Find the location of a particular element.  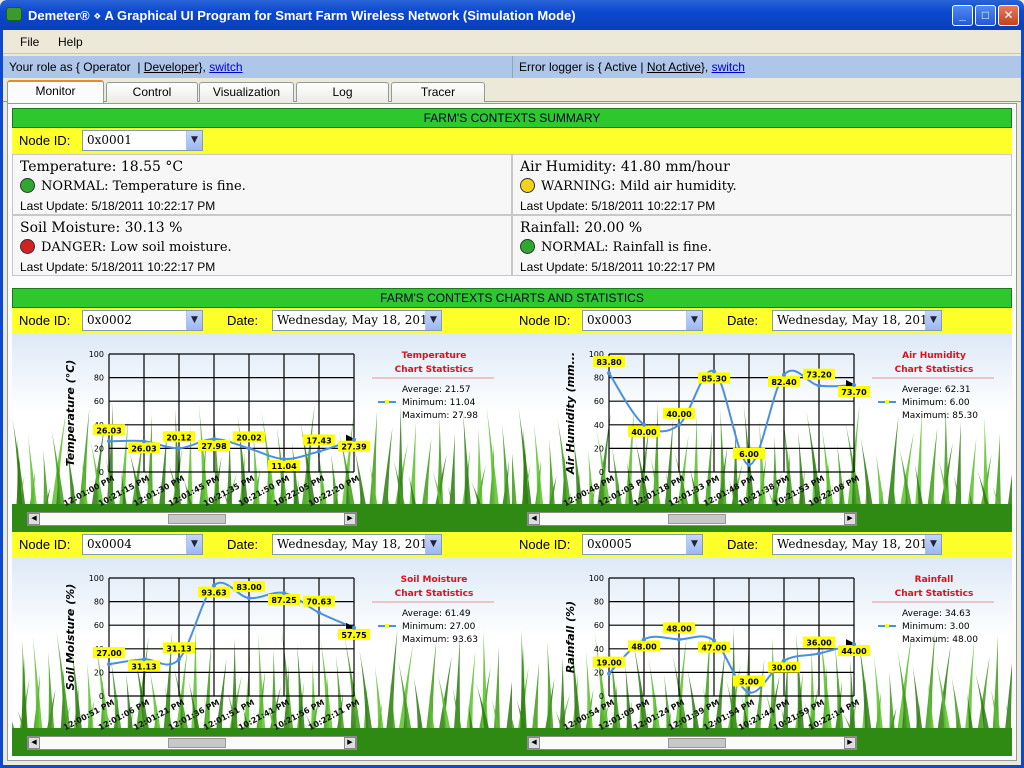

y-tick-label: 20 is located at coordinates (99, 672).